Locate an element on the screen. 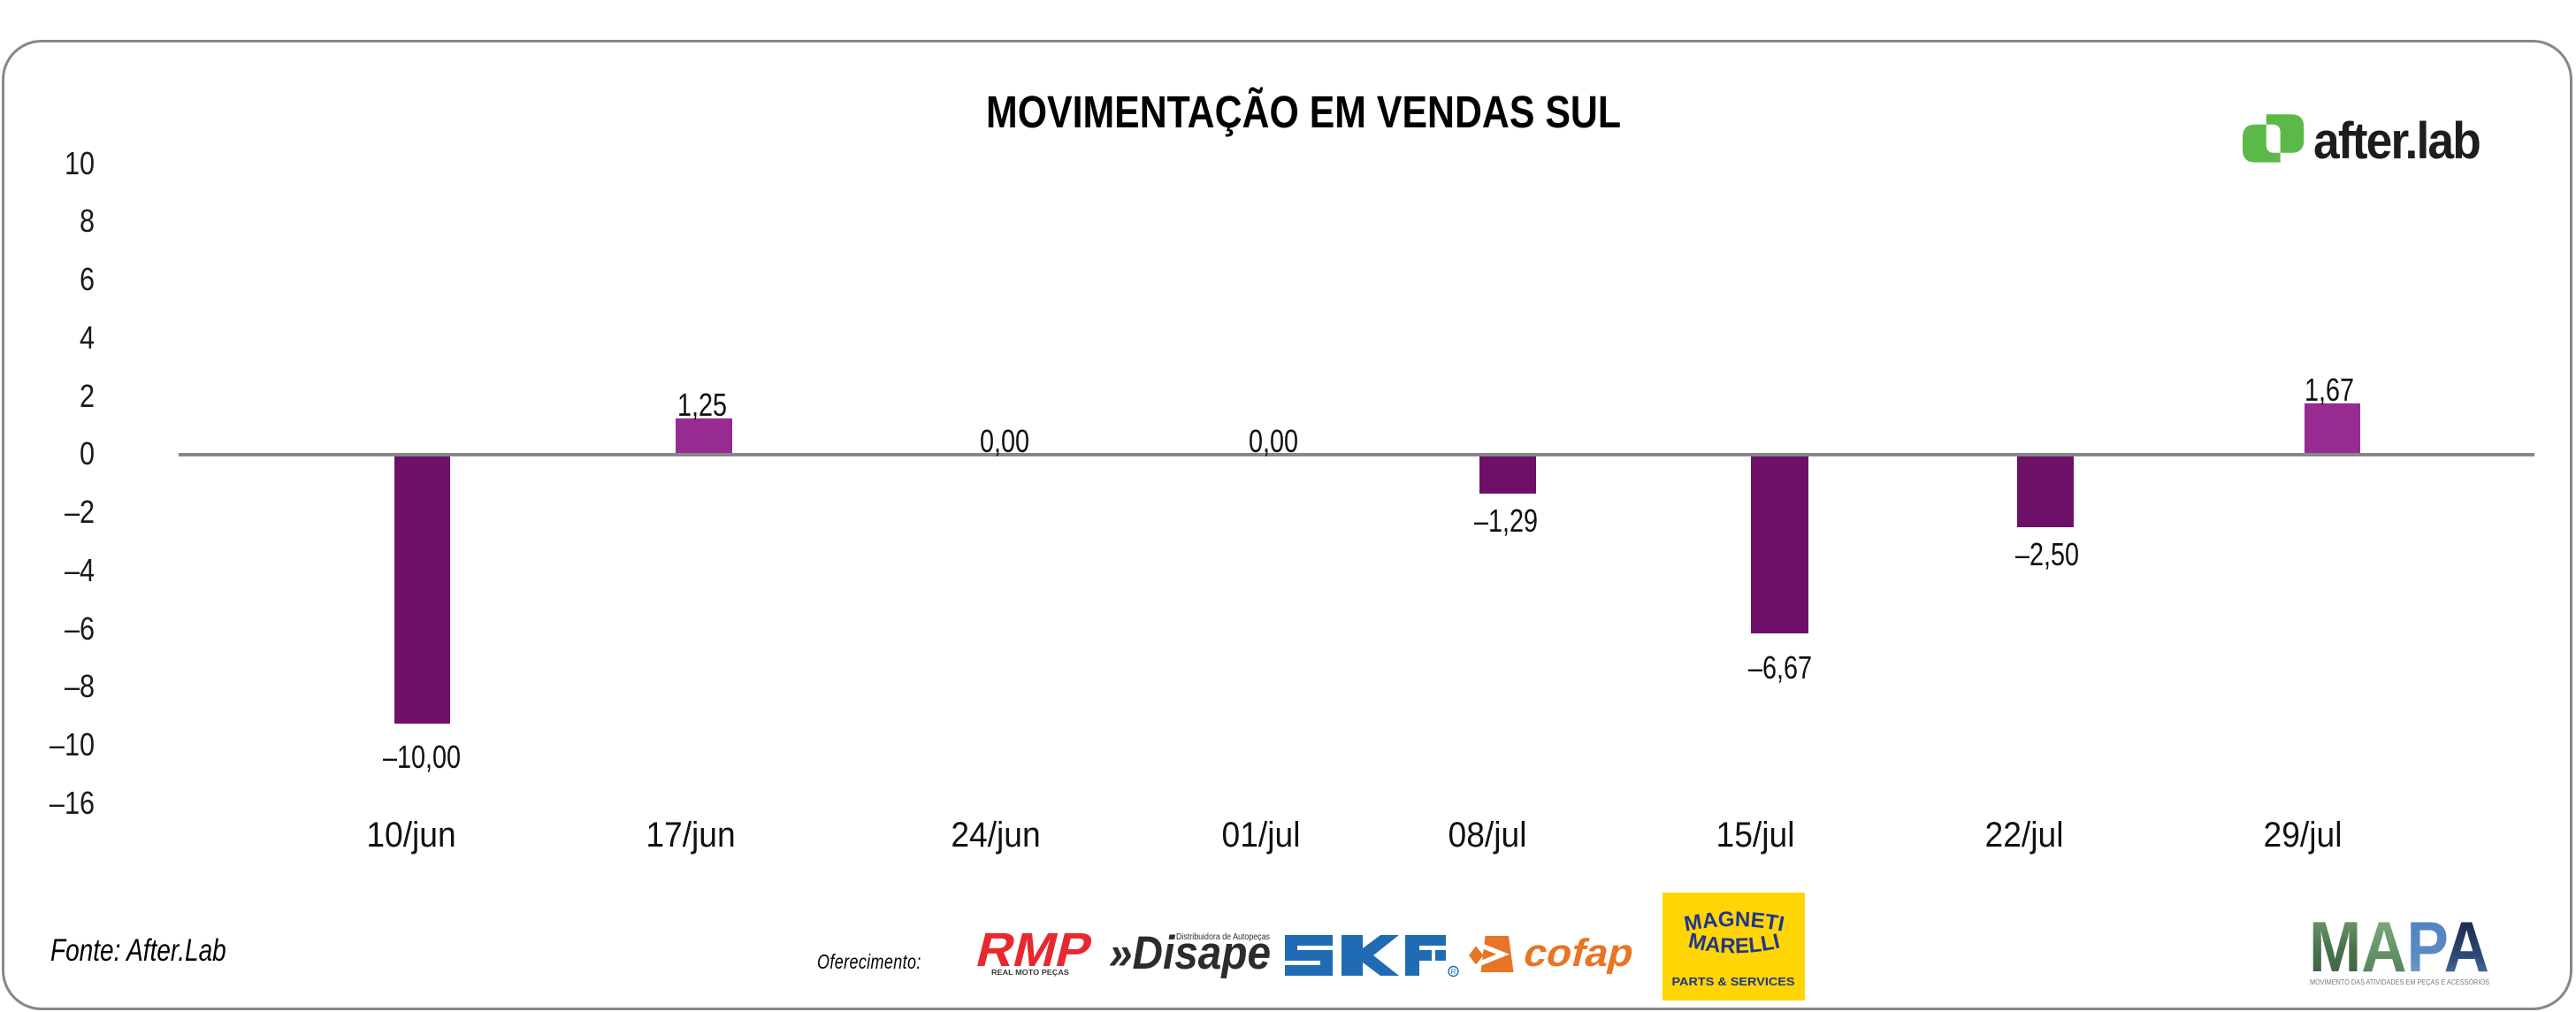  svg-text: MAPA is located at coordinates (2399, 950).